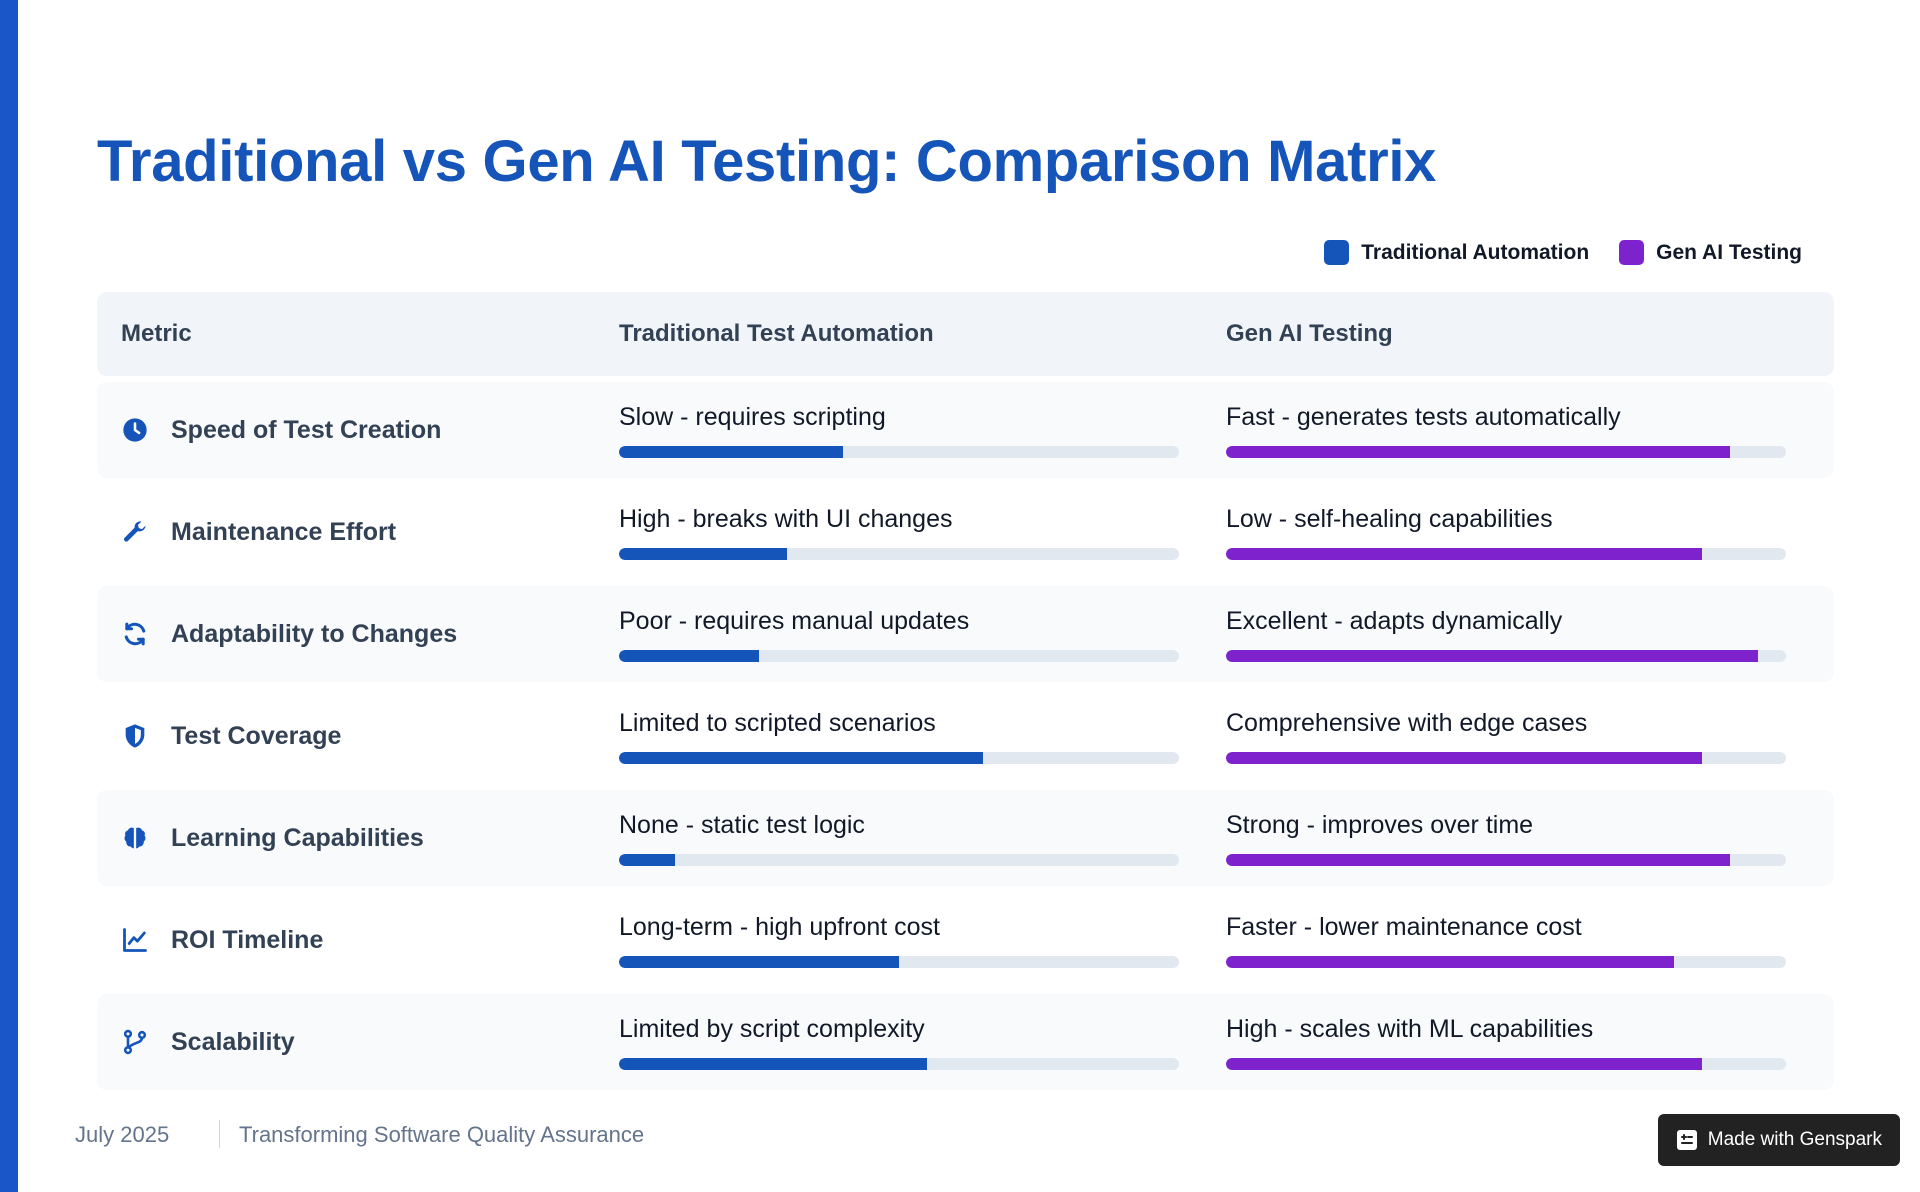  Describe the element at coordinates (1410, 1028) in the screenshot. I see `gen-ai-description: High - scales with ML capabilities` at that location.